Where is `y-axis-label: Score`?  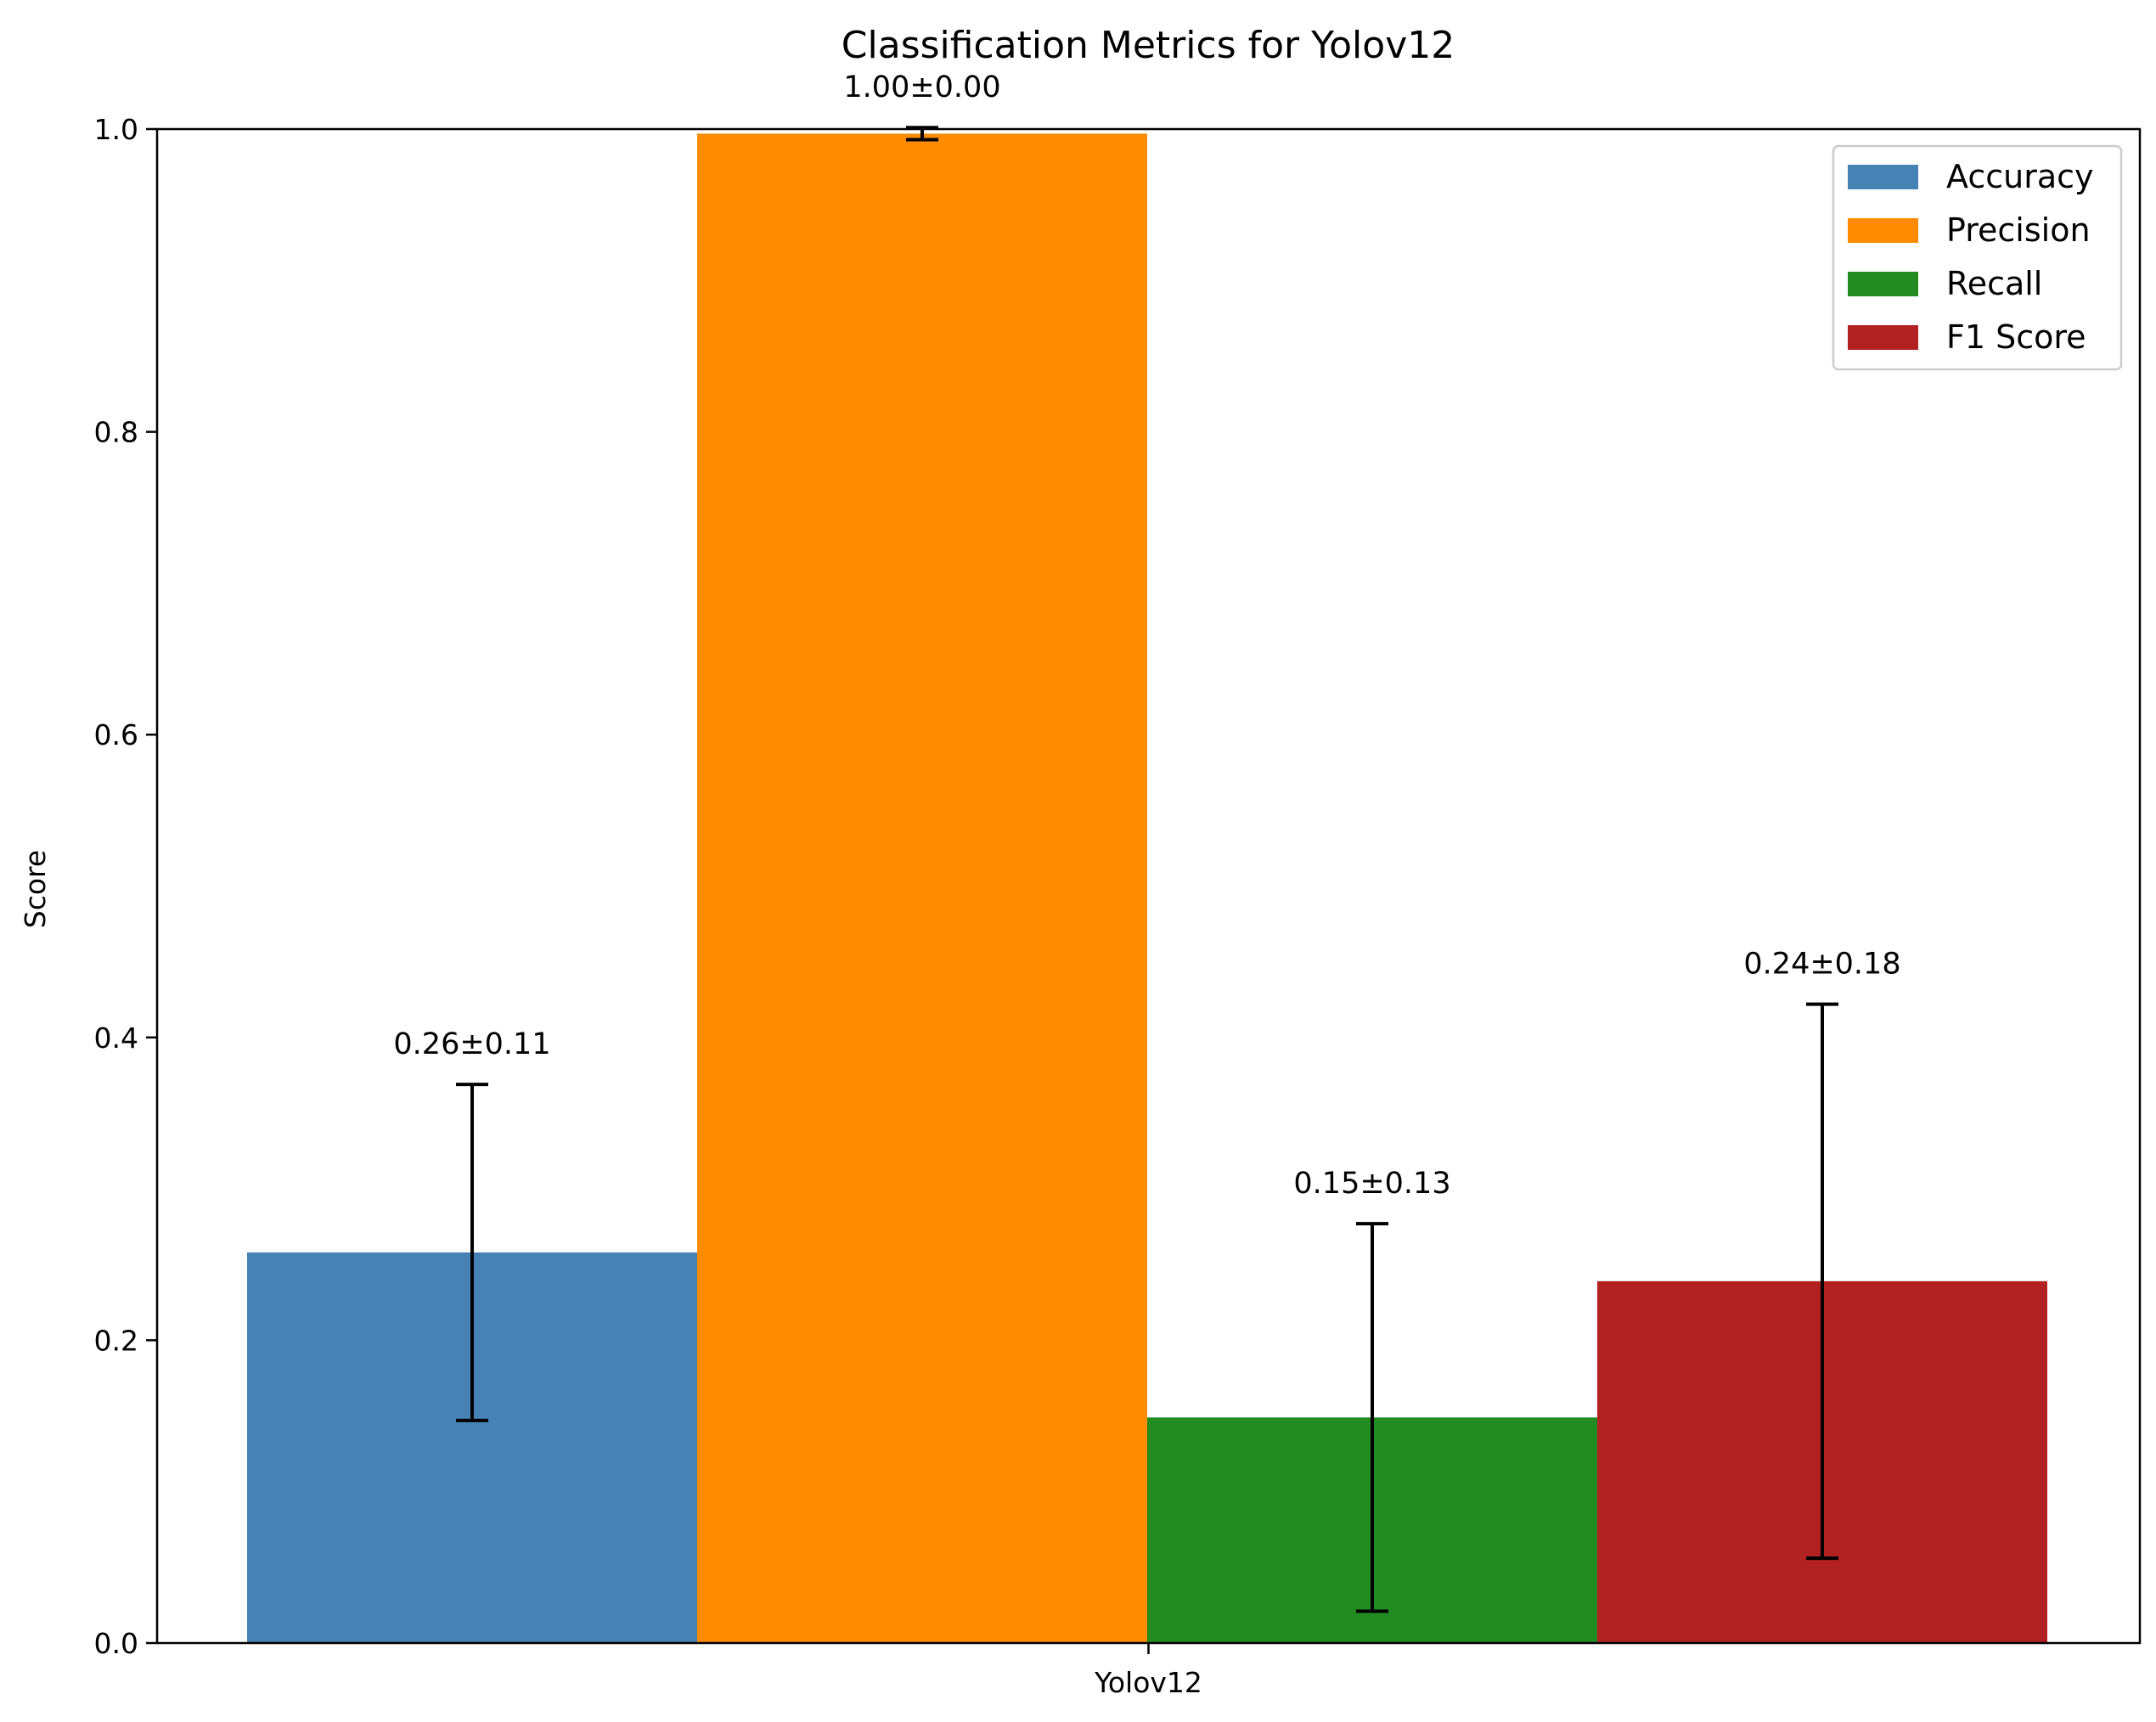
y-axis-label: Score is located at coordinates (35, 889).